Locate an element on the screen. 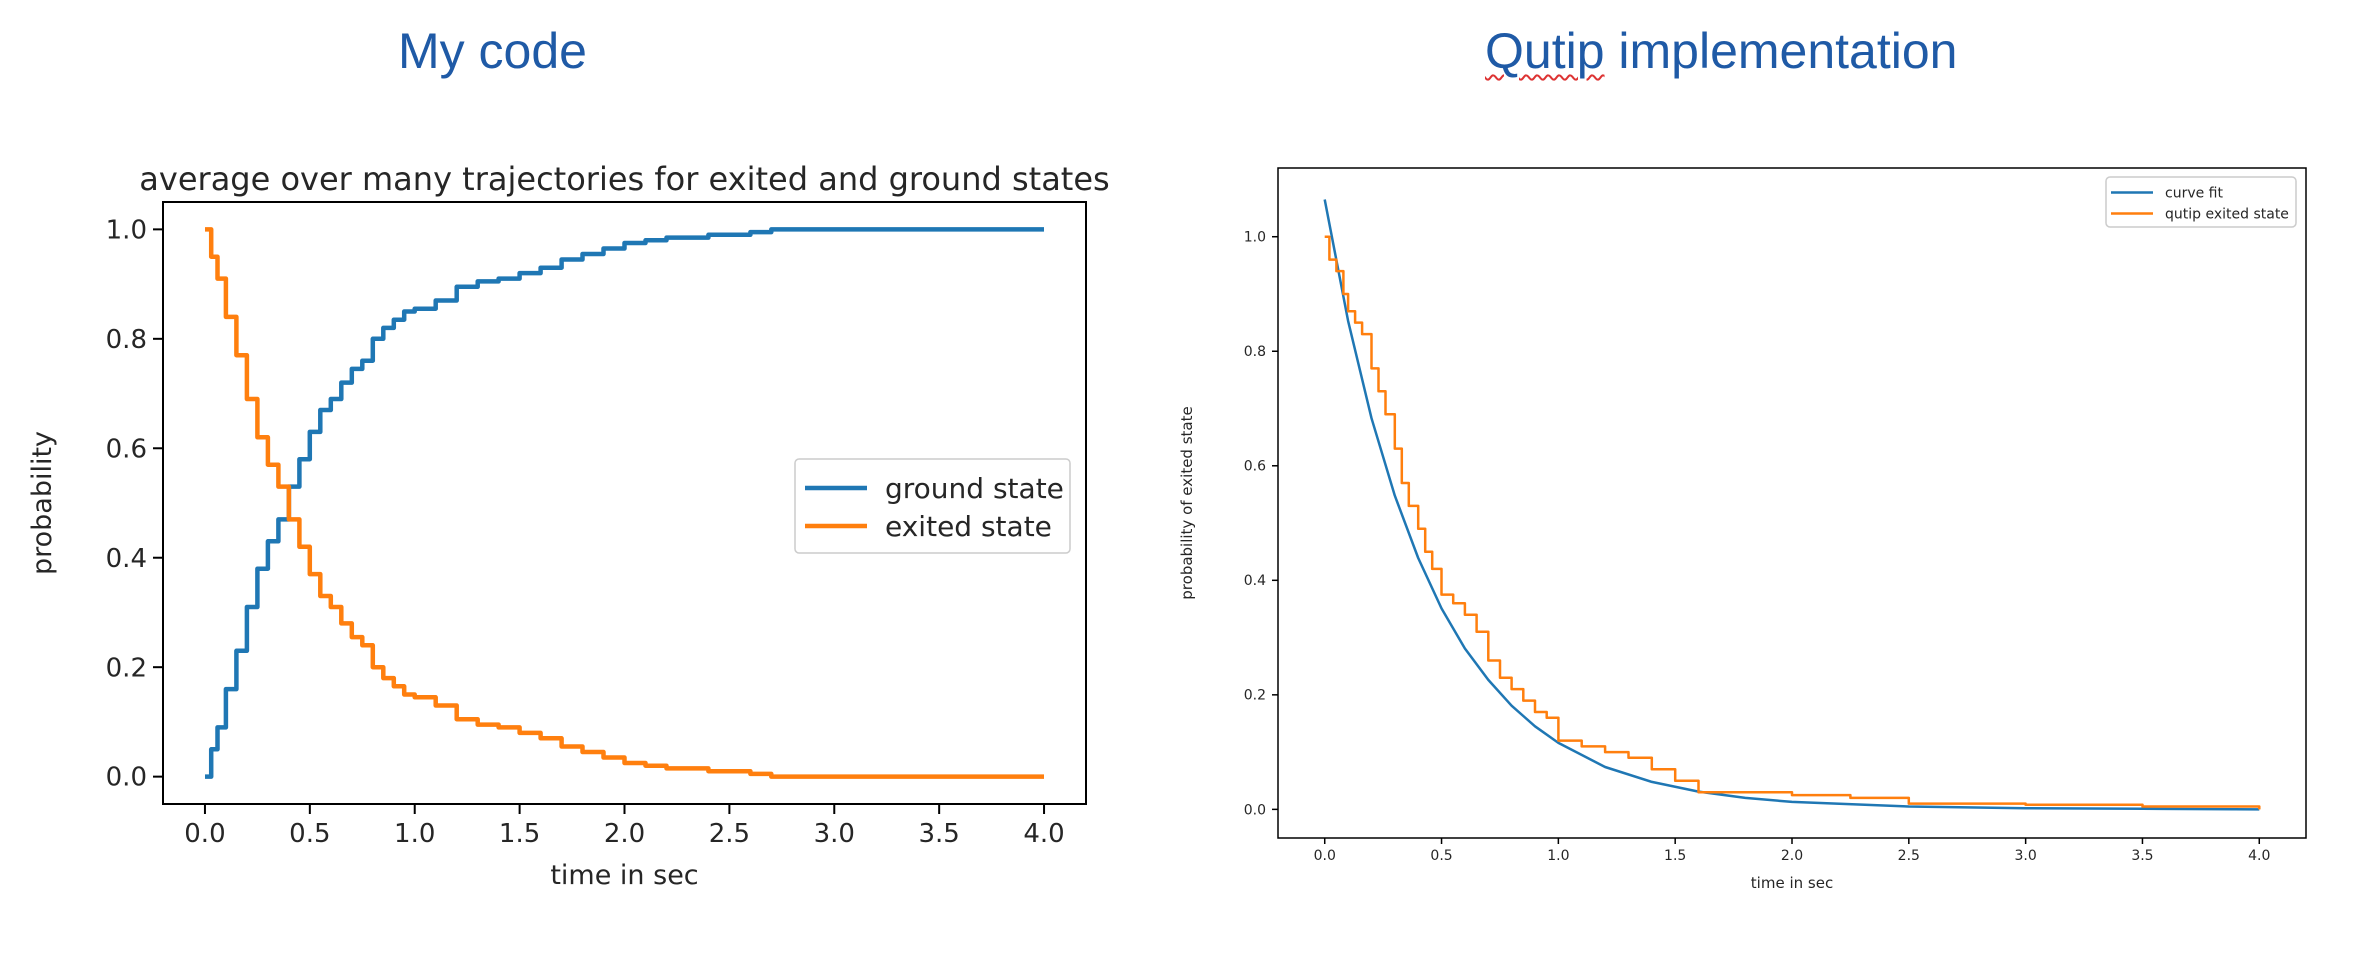 This screenshot has width=2373, height=970. heading-word-implementation: implementation is located at coordinates (1781, 51).